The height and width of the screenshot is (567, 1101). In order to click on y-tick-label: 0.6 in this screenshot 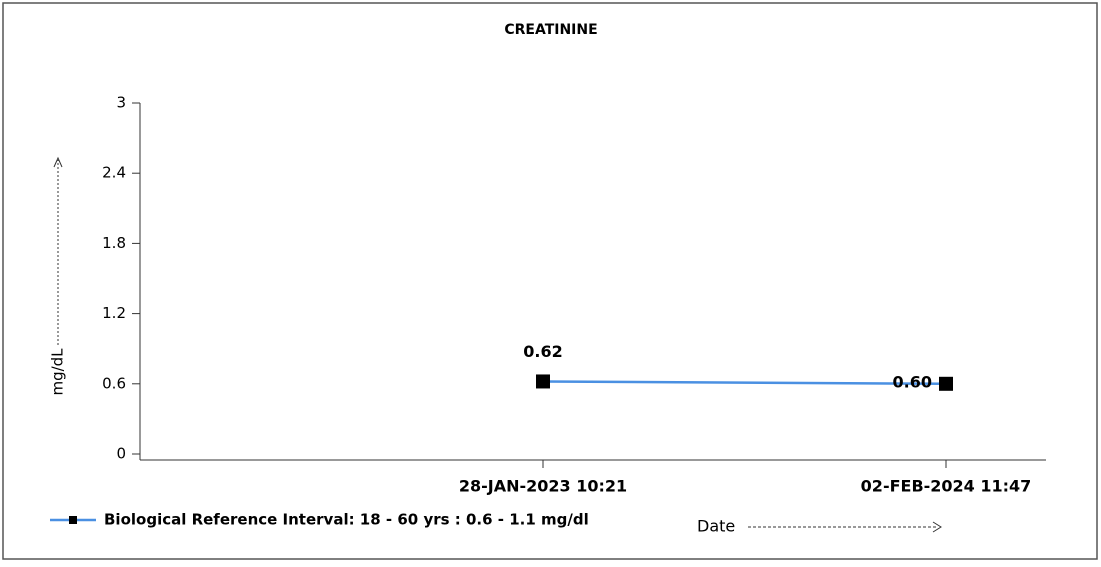, I will do `click(114, 383)`.